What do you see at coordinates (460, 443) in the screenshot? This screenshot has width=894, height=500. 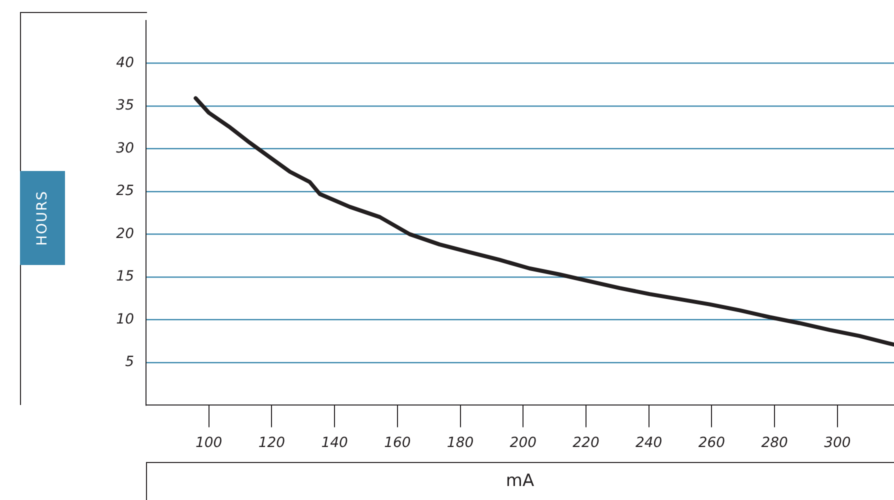 I see `x-tick-label: 180` at bounding box center [460, 443].